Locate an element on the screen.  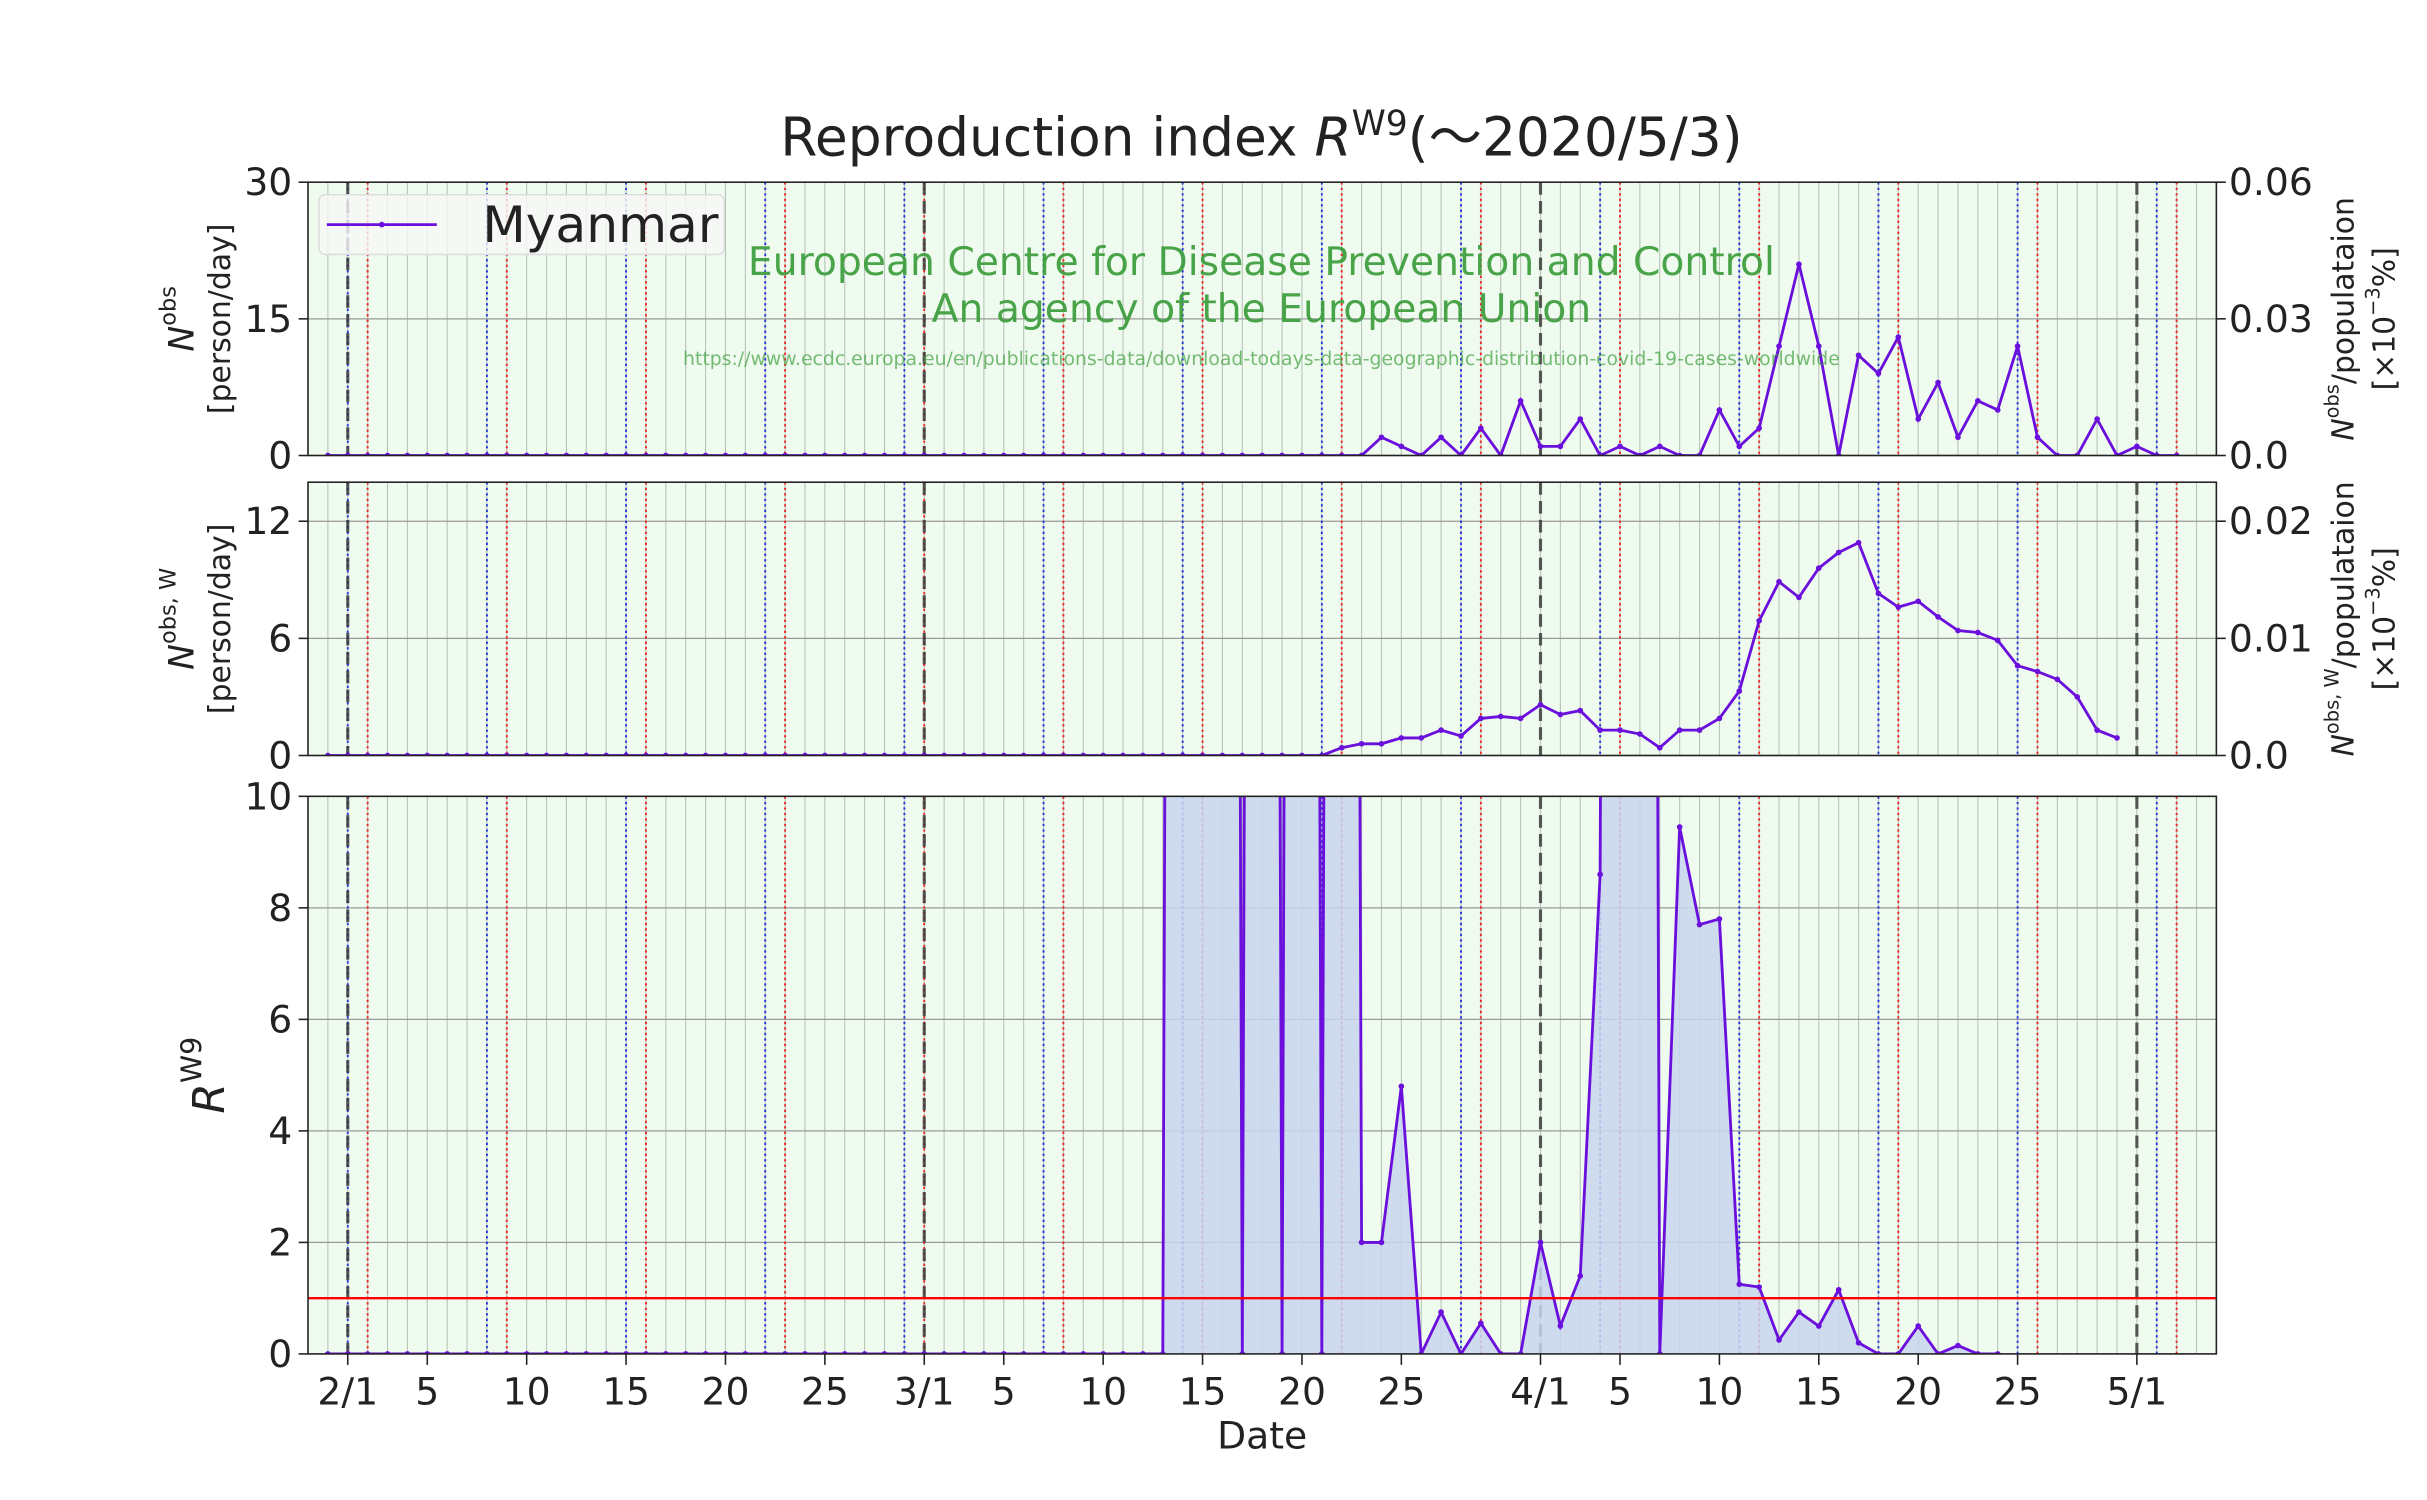
label-part: /populataion is located at coordinates (2343, 290).